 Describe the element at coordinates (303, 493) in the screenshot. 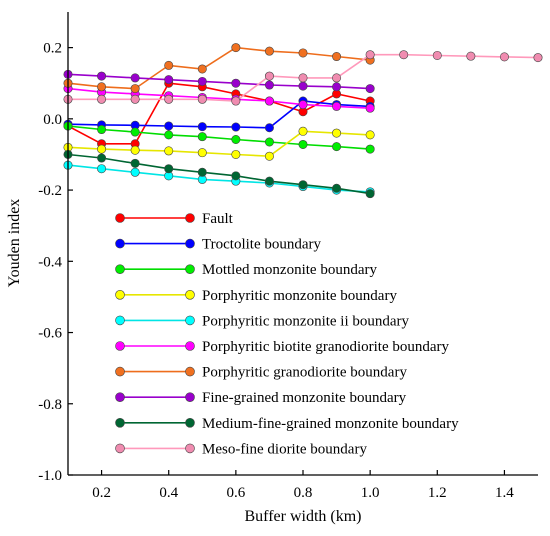

I see `x-tick-label: 0.8` at that location.